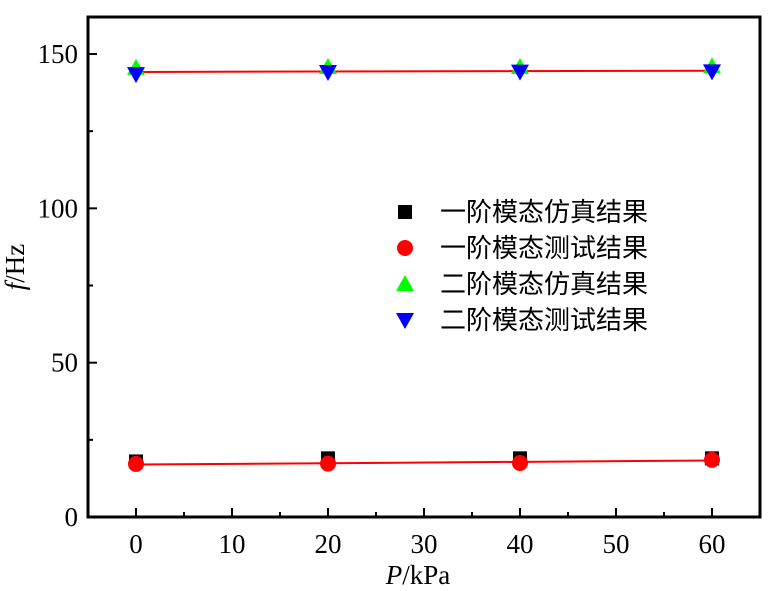 The image size is (780, 591). What do you see at coordinates (15, 263) in the screenshot?
I see `y-axis-label-rest: /Hz` at bounding box center [15, 263].